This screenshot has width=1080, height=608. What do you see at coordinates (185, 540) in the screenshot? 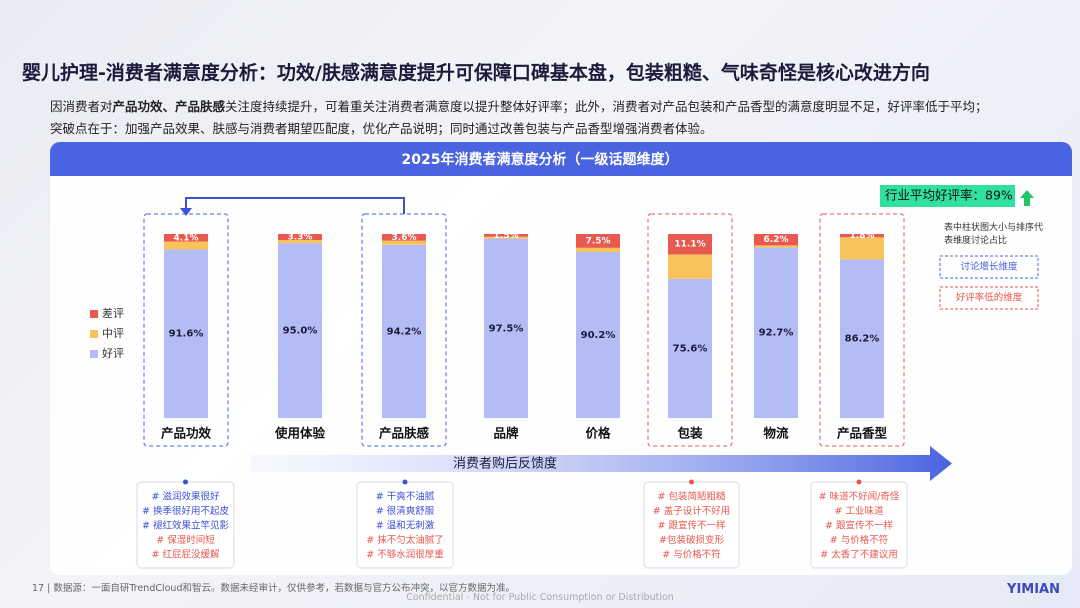
I see `feedback-item: # 保湿时间短` at bounding box center [185, 540].